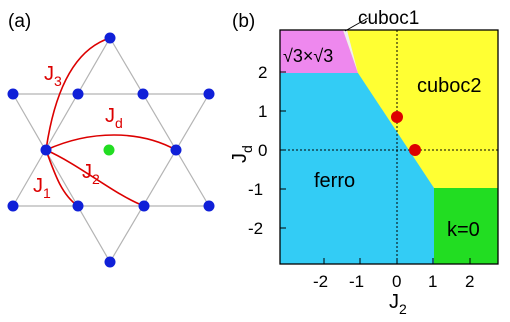 The image size is (510, 322). I want to click on center-site, so click(109, 150).